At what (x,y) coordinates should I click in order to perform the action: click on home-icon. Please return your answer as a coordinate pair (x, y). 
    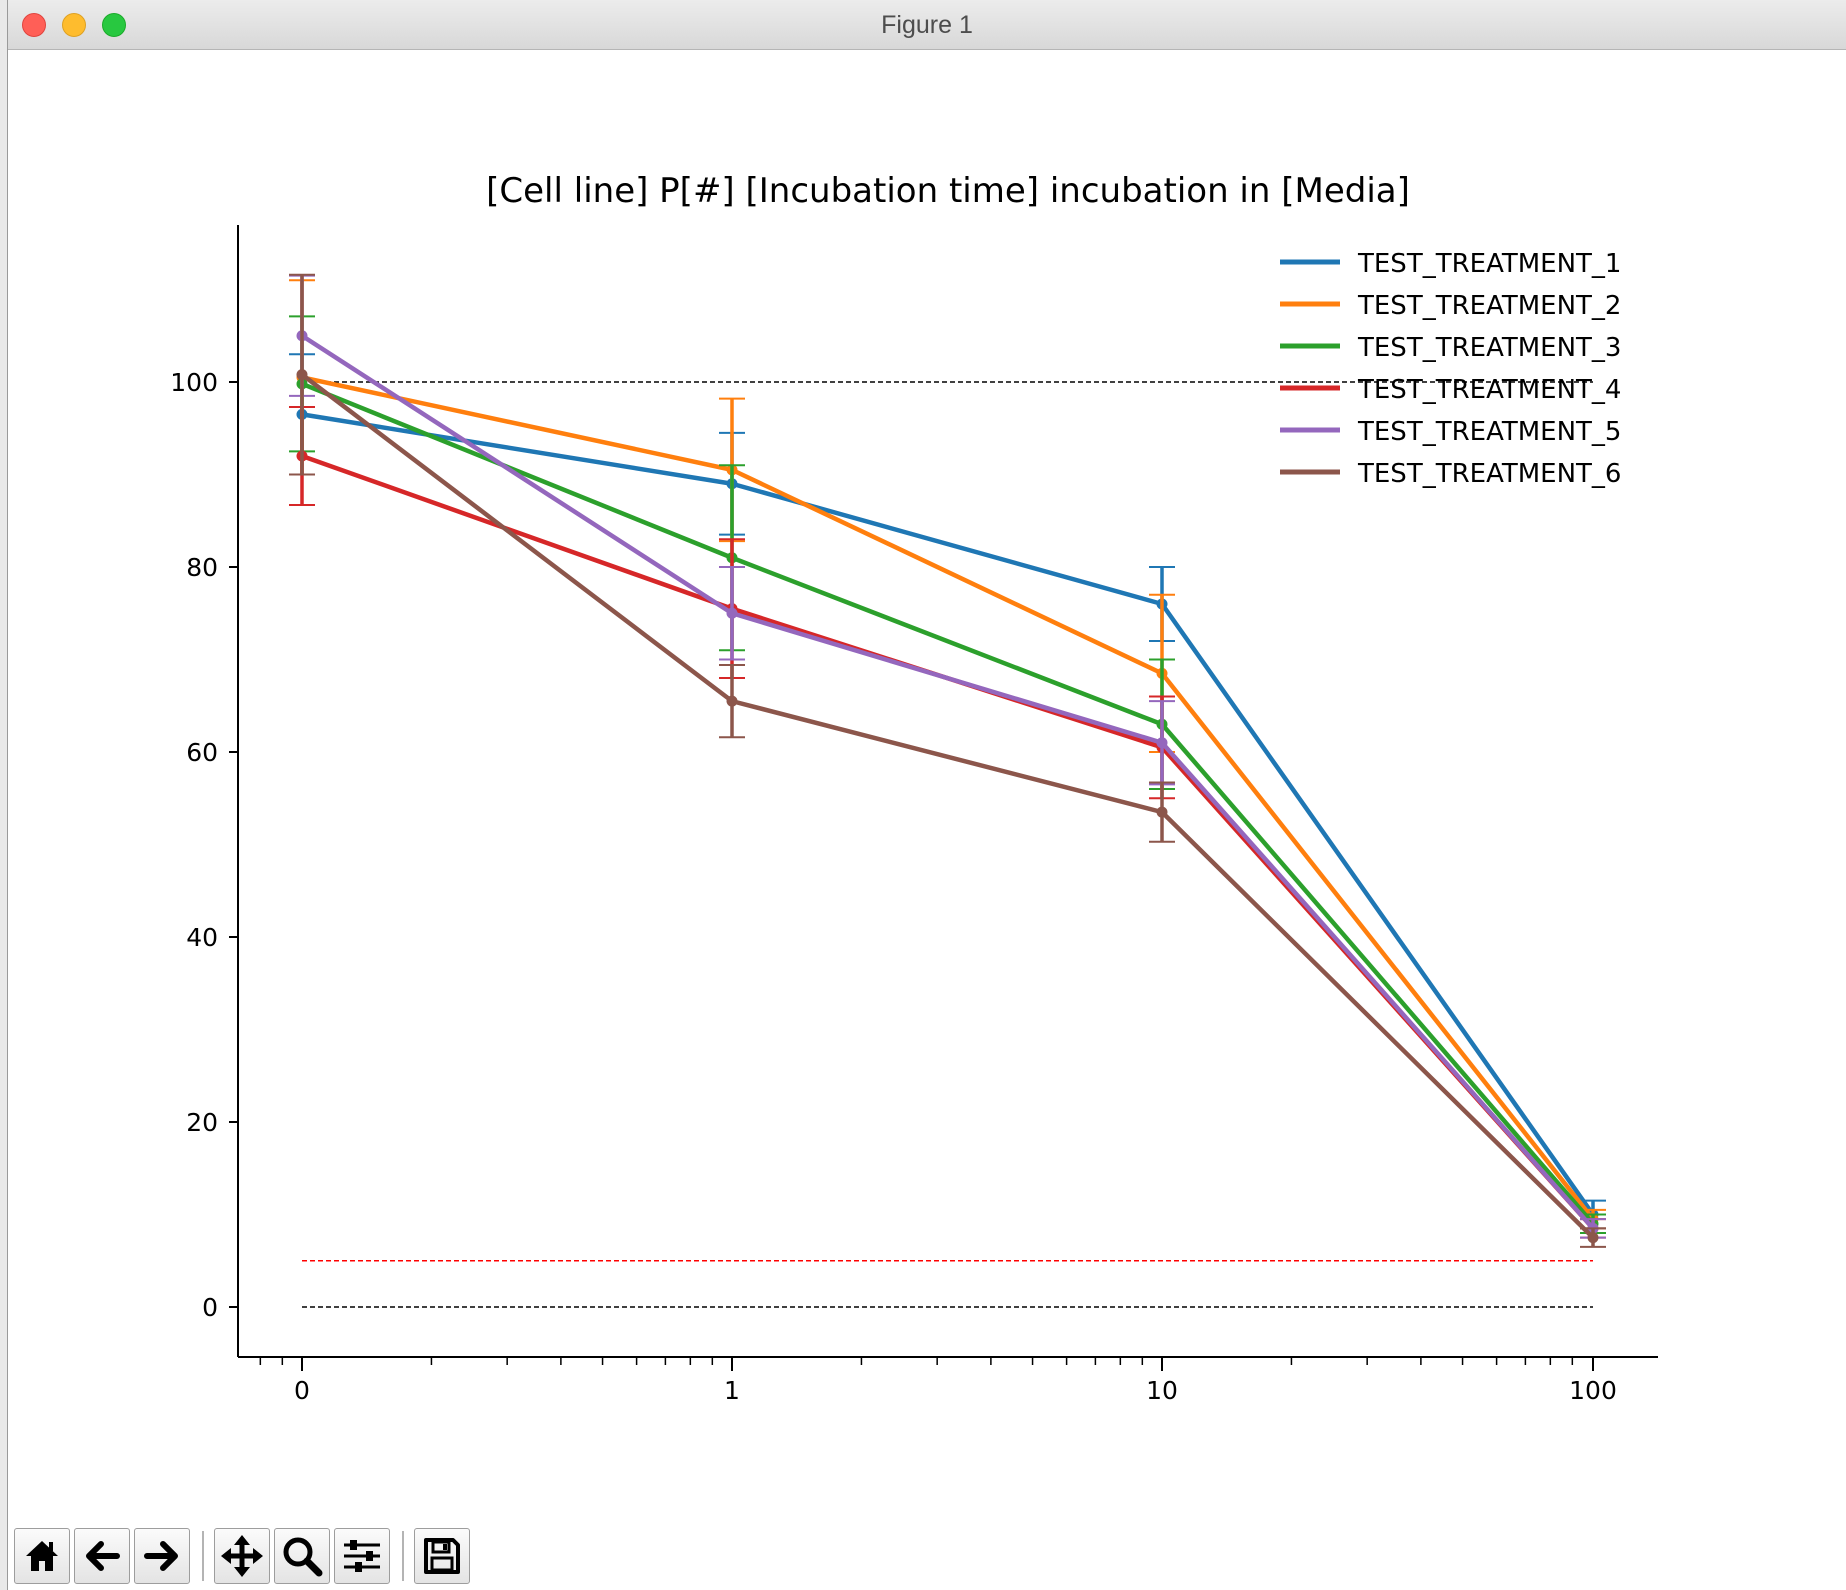
    Looking at the image, I should click on (42, 1556).